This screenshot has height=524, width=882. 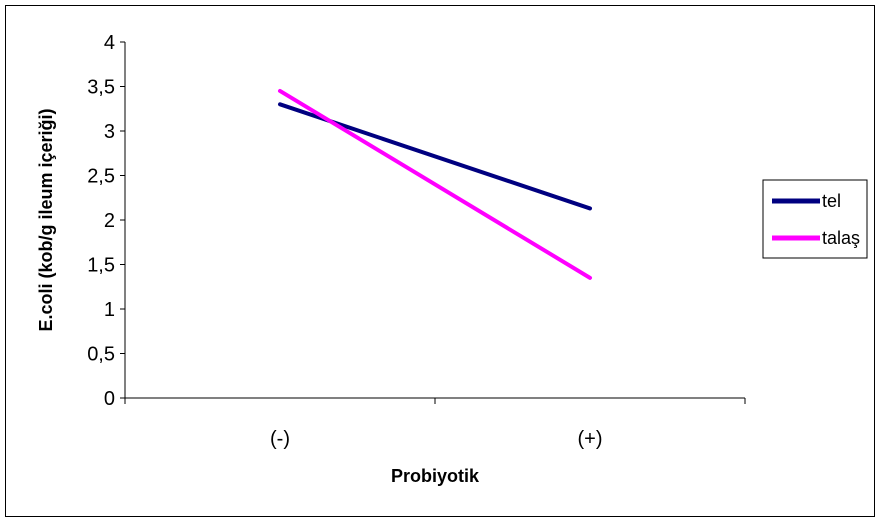 I want to click on y-axis-title: E.coli (kob/g ileum içeriği), so click(x=46, y=219).